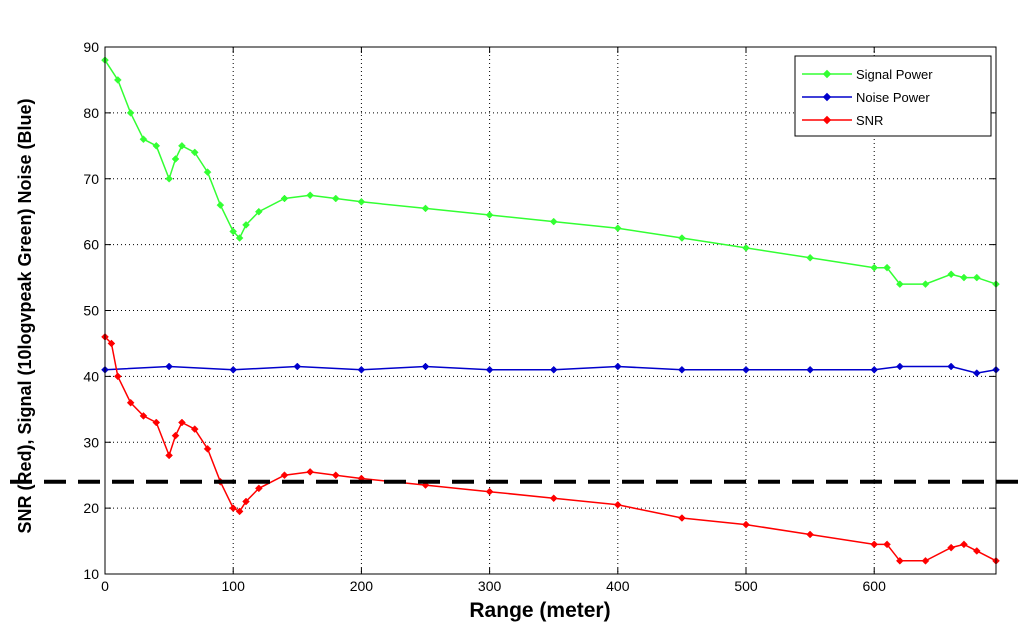 This screenshot has width=1023, height=630. What do you see at coordinates (91, 376) in the screenshot?
I see `y-tick-label: 40` at bounding box center [91, 376].